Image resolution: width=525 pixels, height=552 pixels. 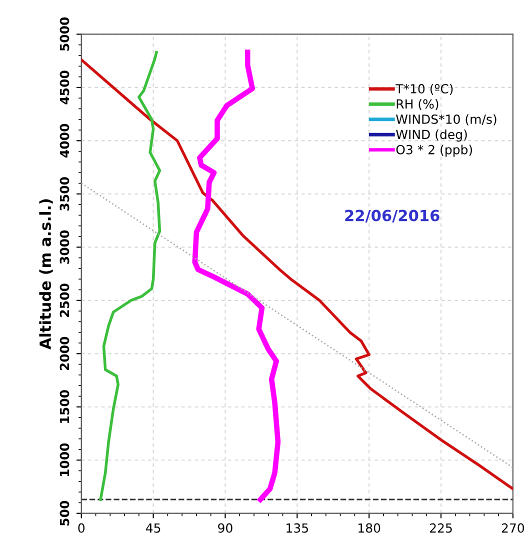 I want to click on y-tick-label: 2500, so click(x=65, y=300).